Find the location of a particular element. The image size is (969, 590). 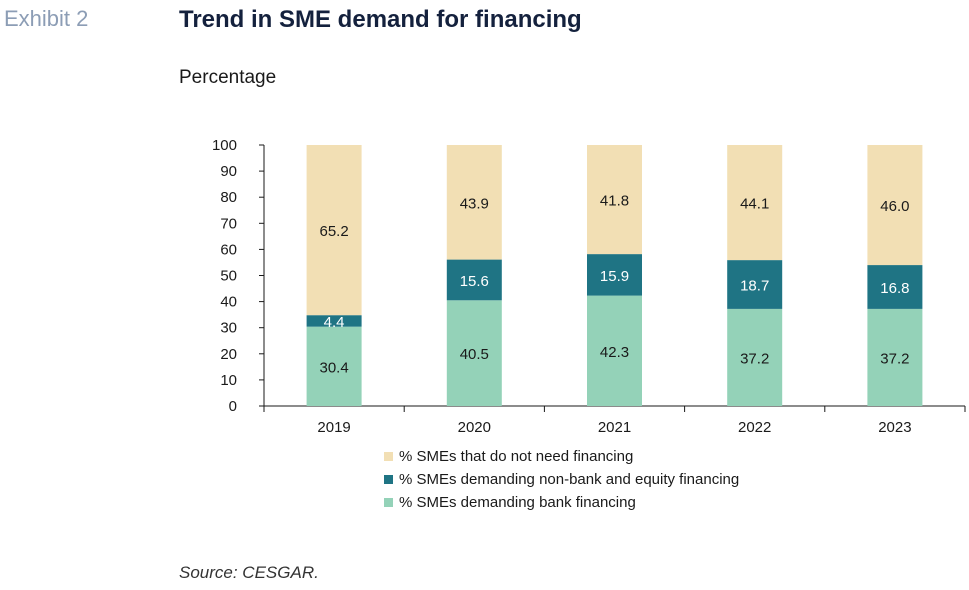

x-tick-label: 2021 is located at coordinates (614, 427).